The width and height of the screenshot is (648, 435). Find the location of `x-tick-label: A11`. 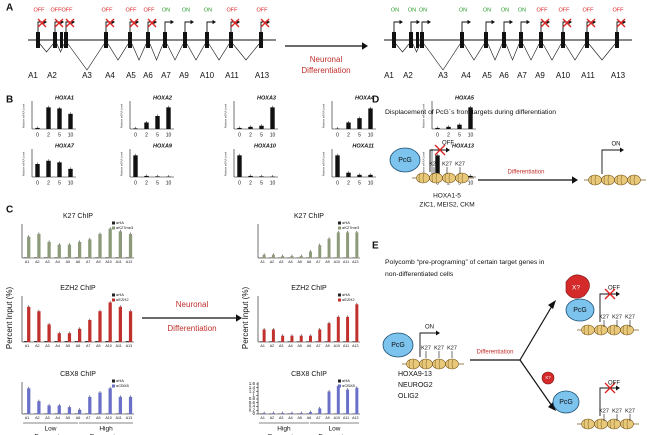

x-tick-label: A11 is located at coordinates (119, 346).